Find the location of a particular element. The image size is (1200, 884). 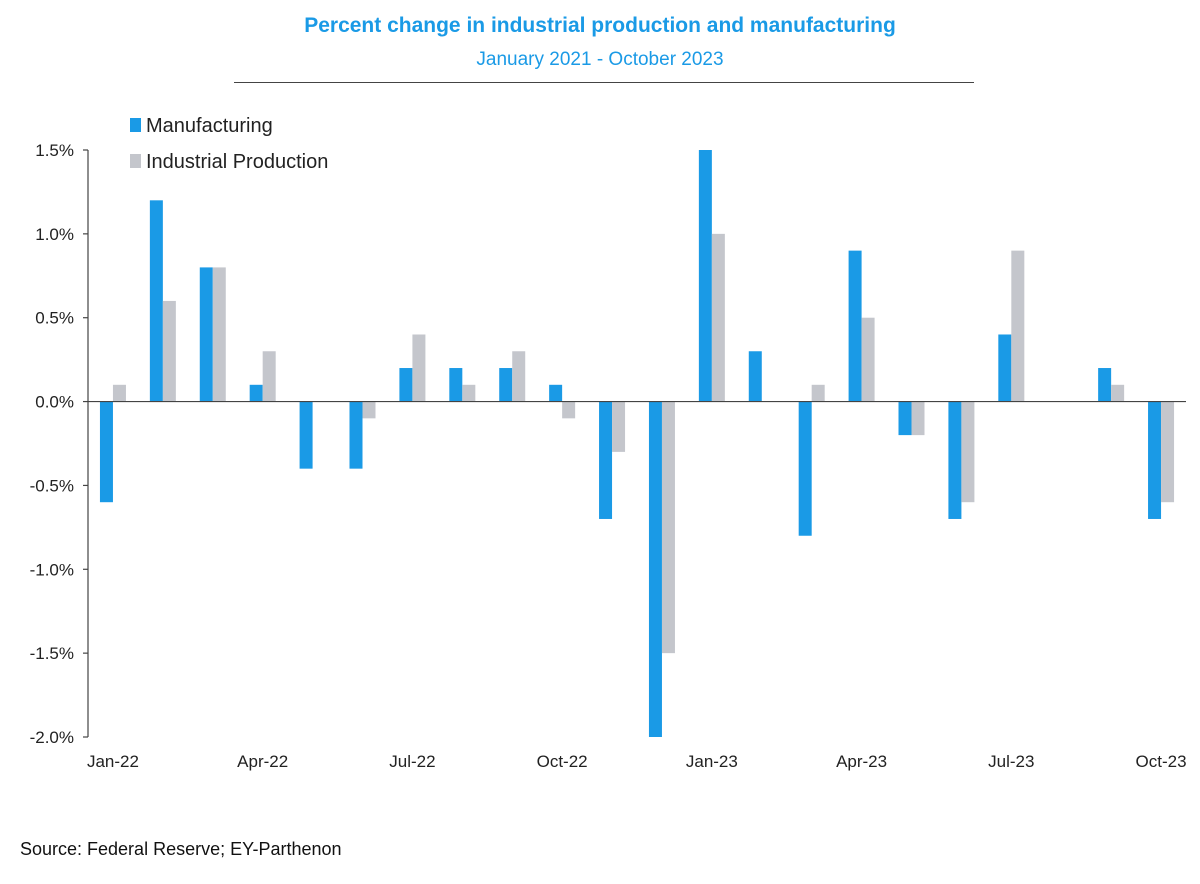

legend-label-industrial-production: Industrial Production is located at coordinates (237, 162).